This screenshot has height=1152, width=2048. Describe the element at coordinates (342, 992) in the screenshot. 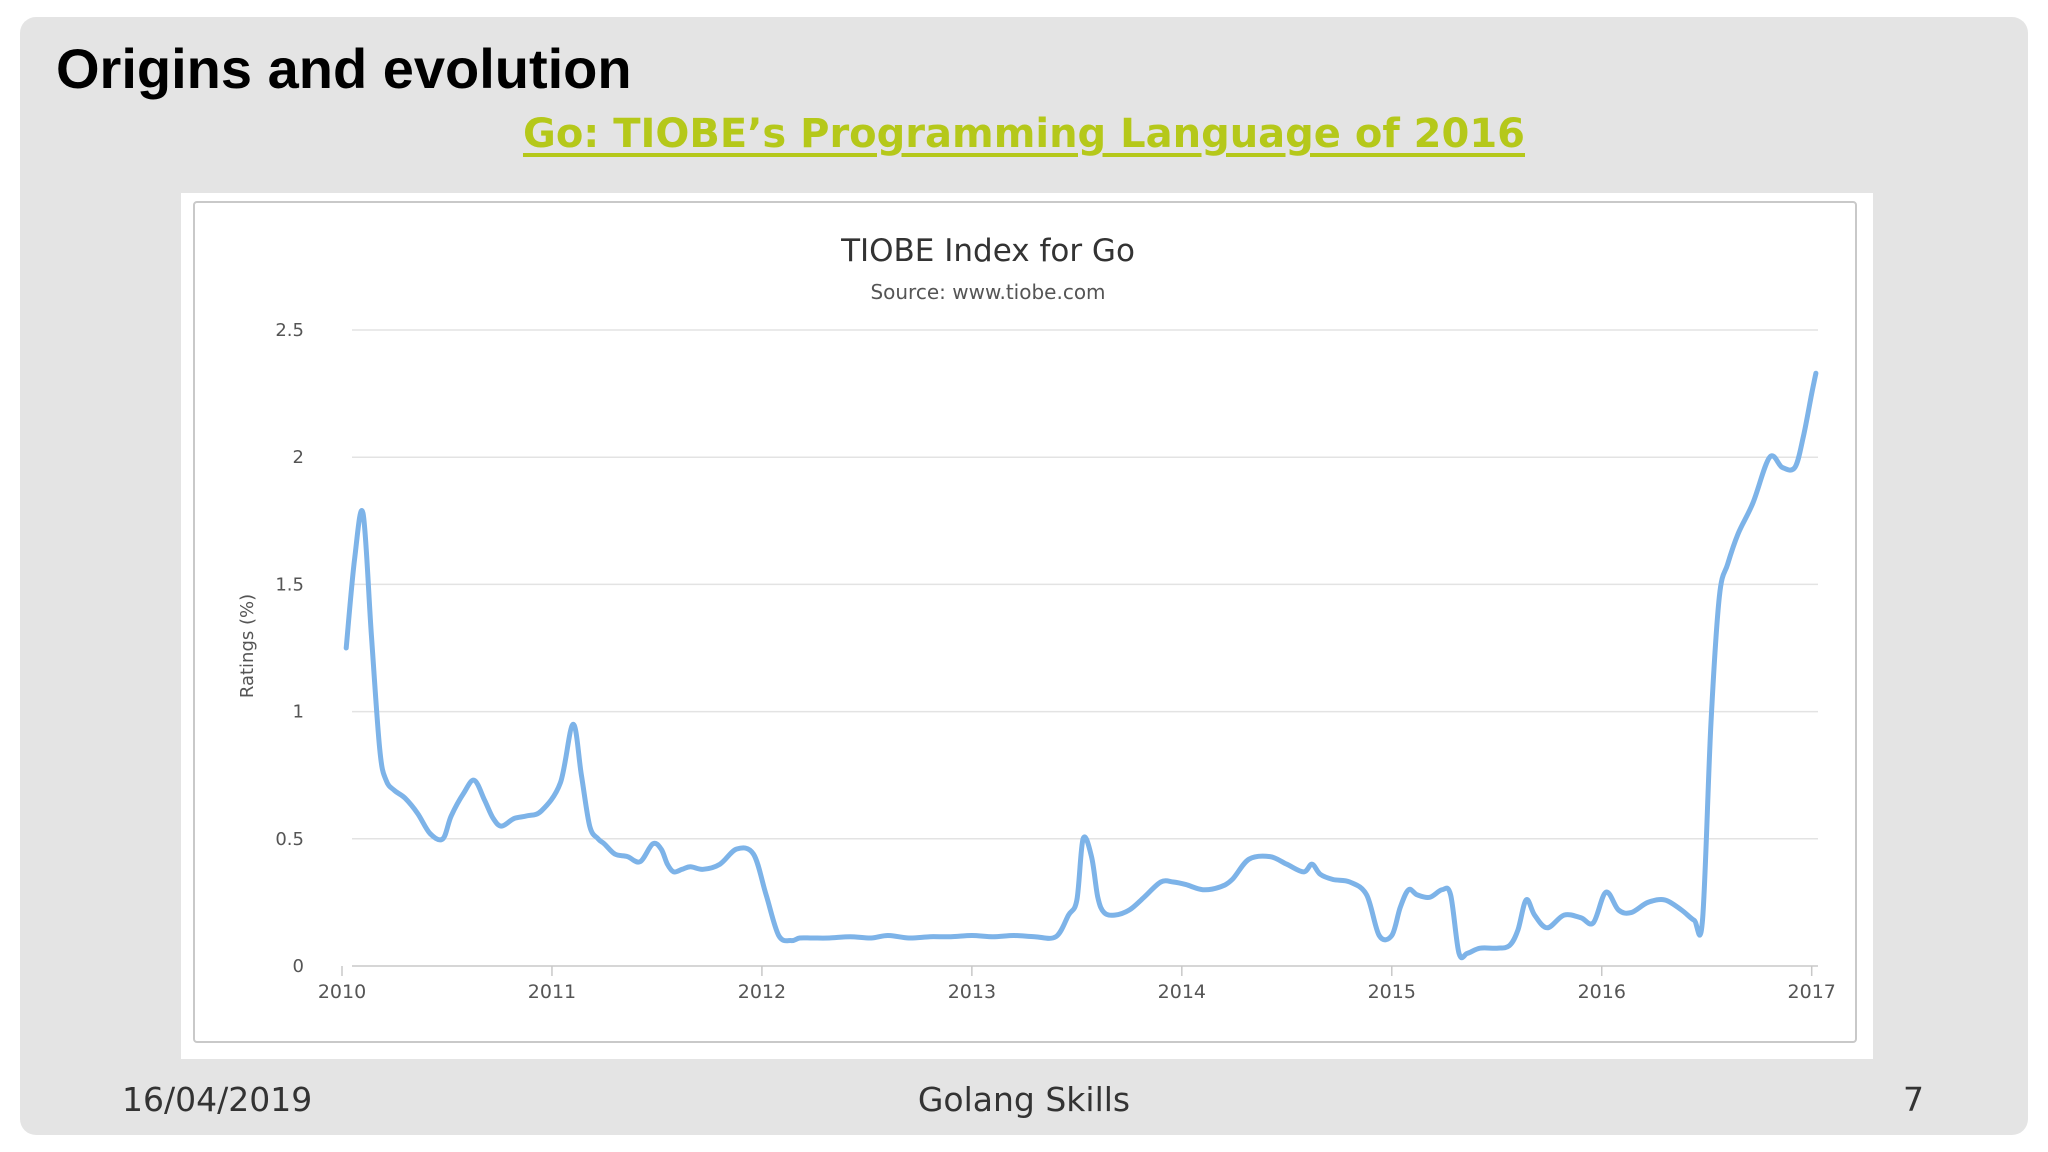

I see `x-tick-label: 2010` at that location.